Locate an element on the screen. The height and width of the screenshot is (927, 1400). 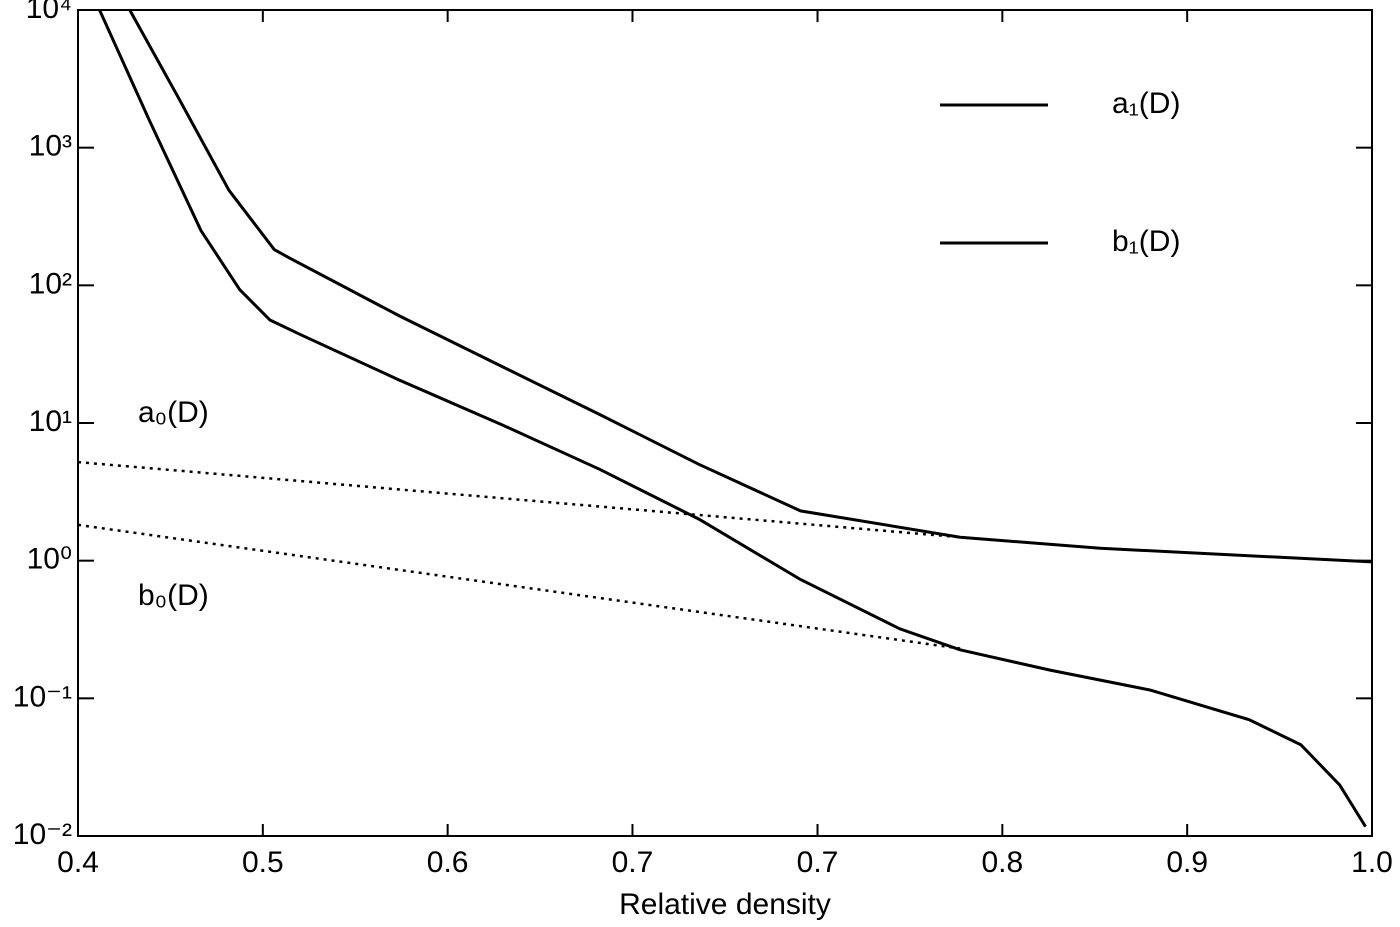
y-tick-label: 10¹ is located at coordinates (50, 421).